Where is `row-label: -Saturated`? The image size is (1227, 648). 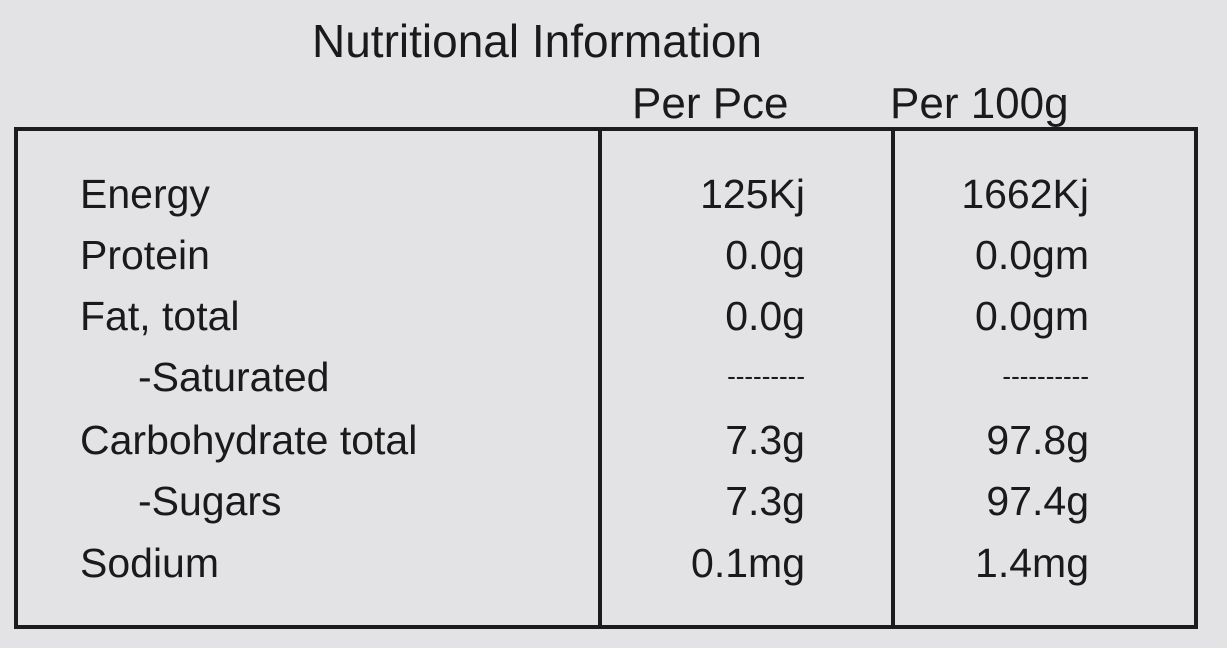 row-label: -Saturated is located at coordinates (234, 377).